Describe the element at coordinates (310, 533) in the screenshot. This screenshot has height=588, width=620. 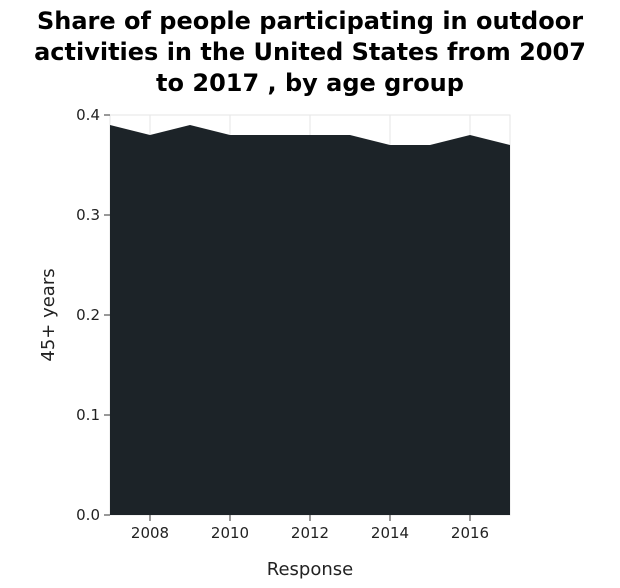
I see `x-tick-label: 2012` at that location.